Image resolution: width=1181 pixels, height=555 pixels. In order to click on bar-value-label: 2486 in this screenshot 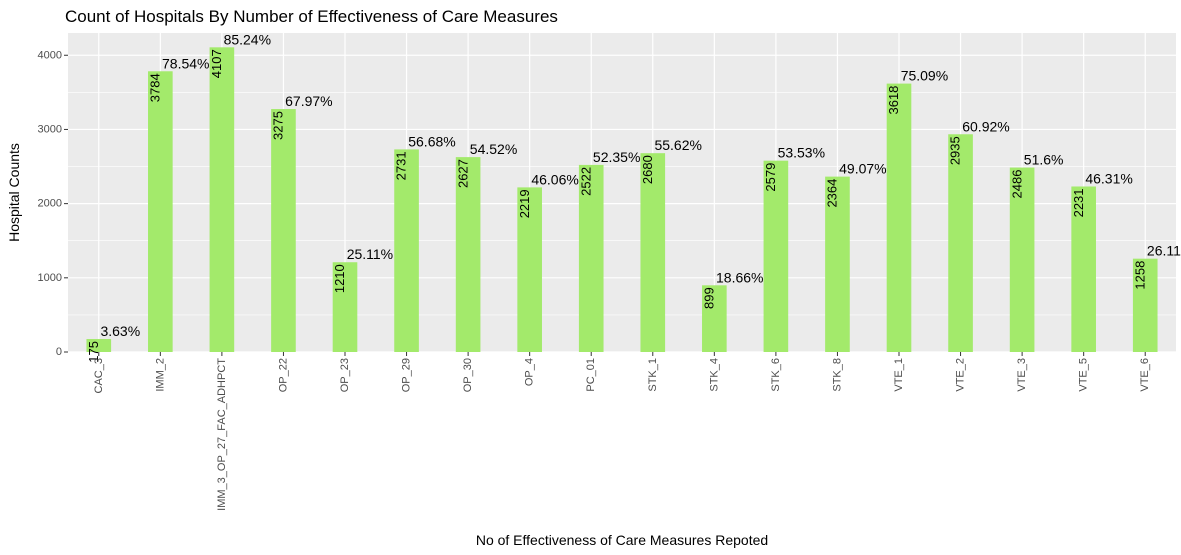, I will do `click(1016, 184)`.